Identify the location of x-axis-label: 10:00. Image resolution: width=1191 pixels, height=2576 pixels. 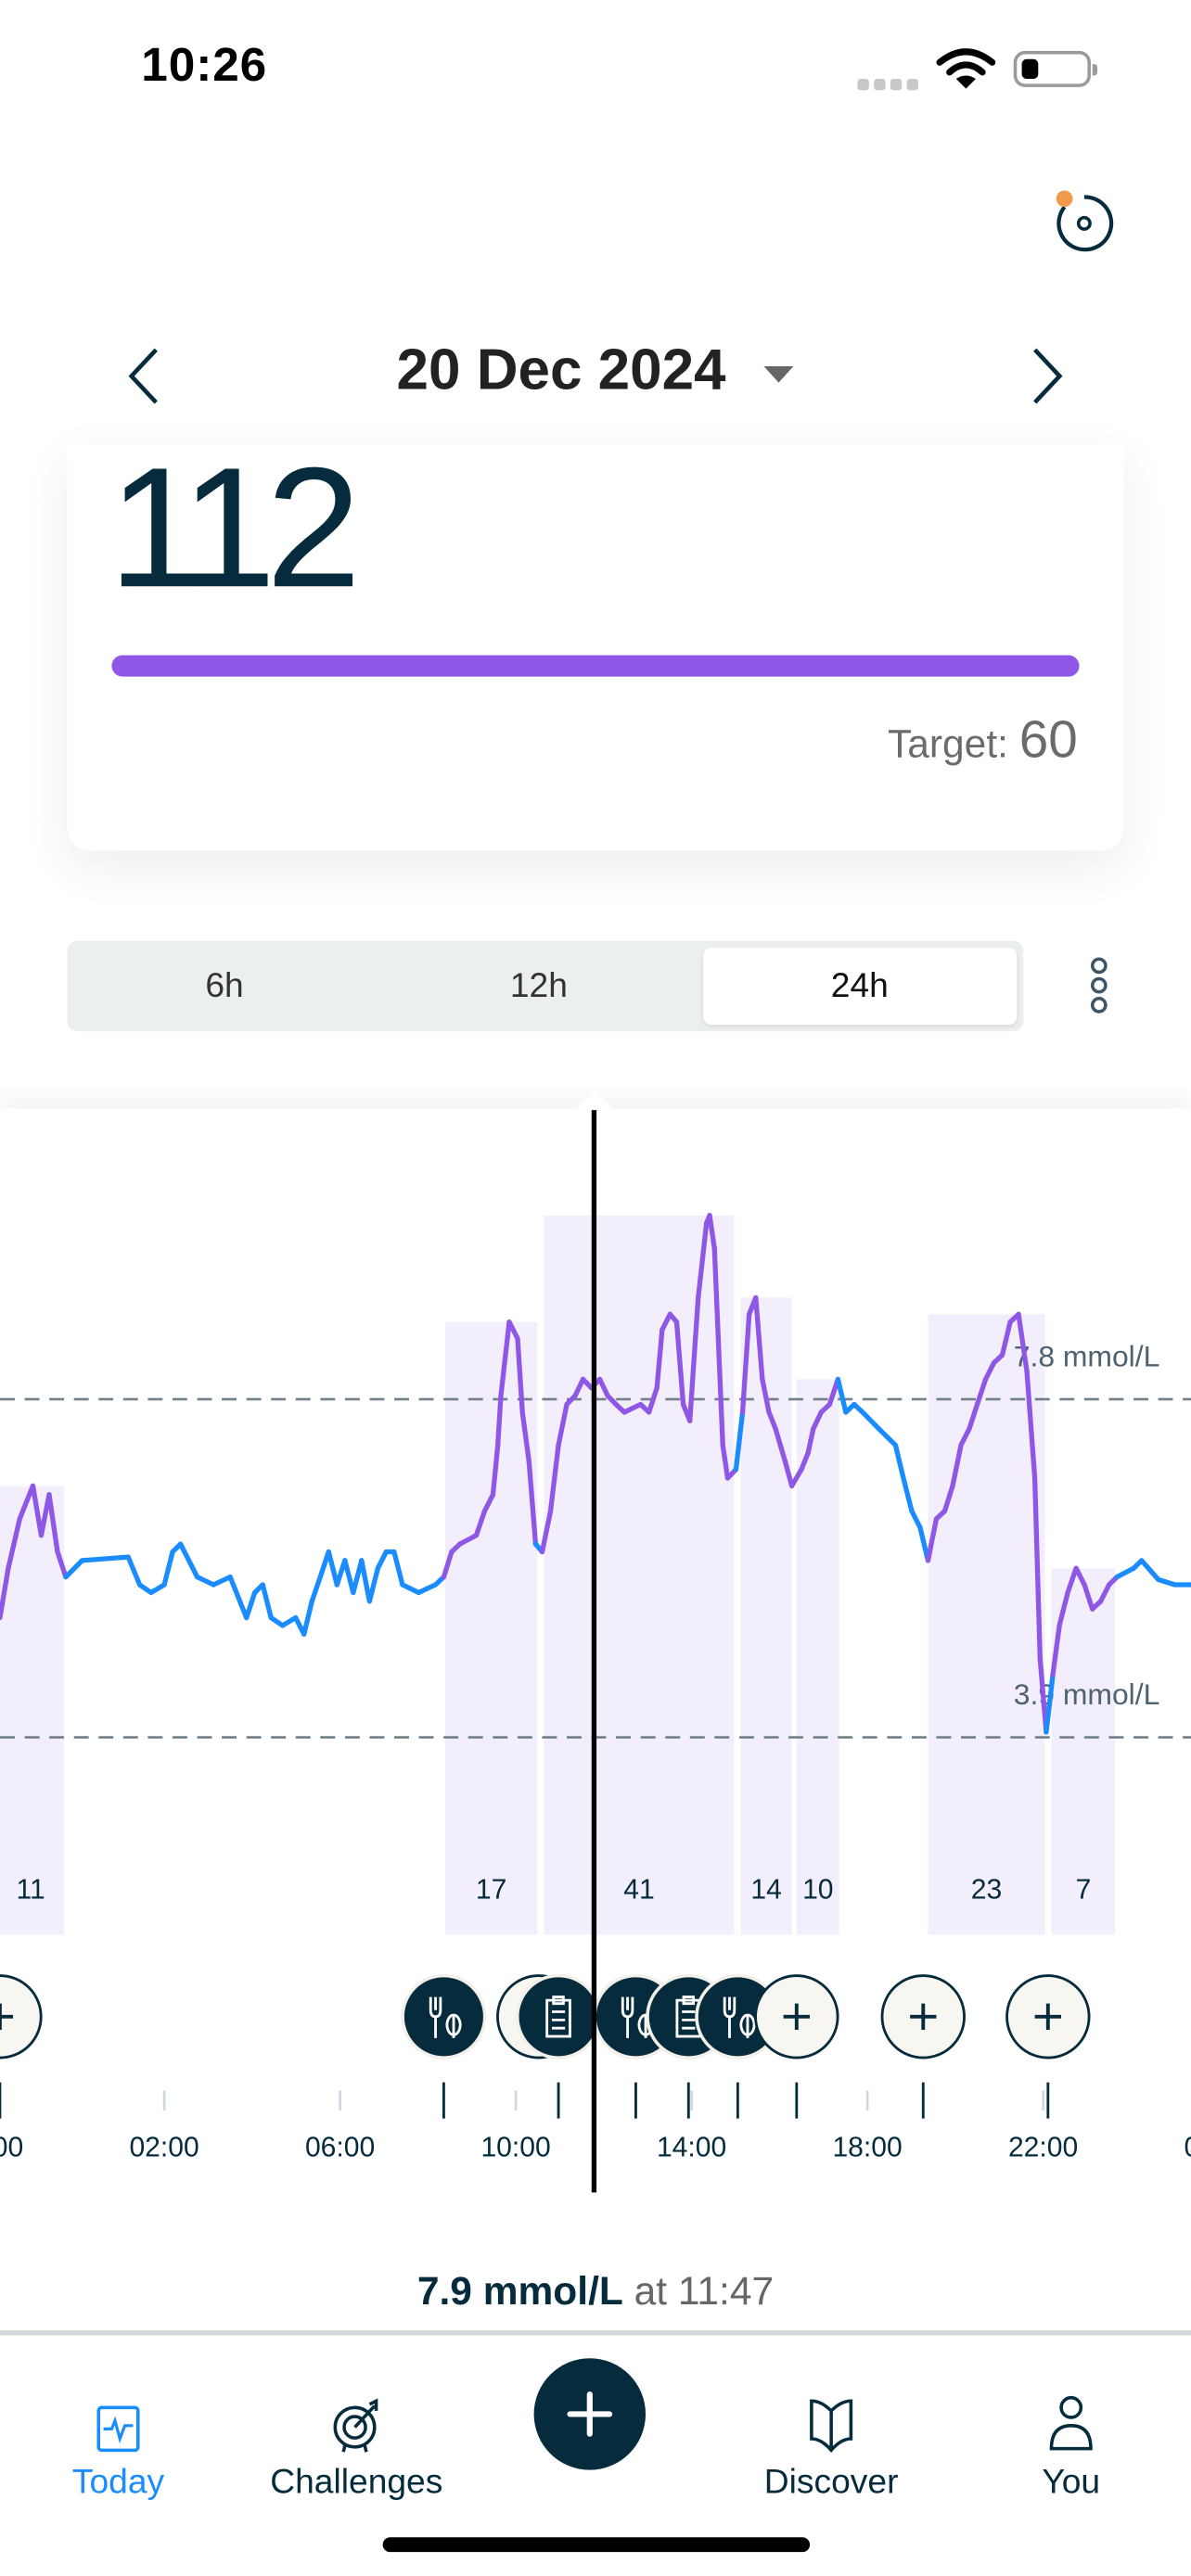
(515, 2147).